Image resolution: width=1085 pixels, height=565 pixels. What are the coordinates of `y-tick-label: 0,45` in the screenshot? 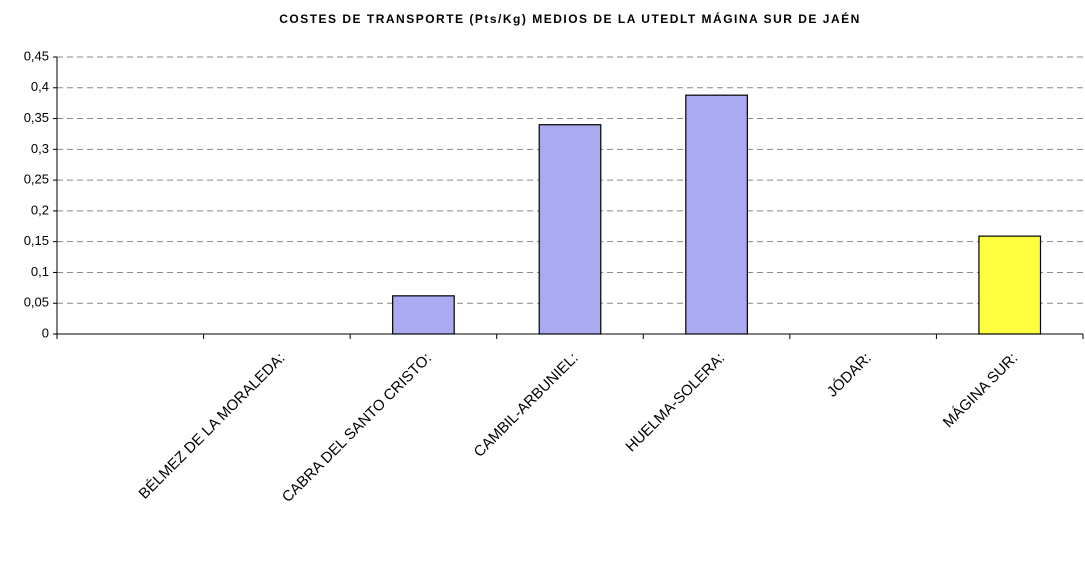 It's located at (36, 55).